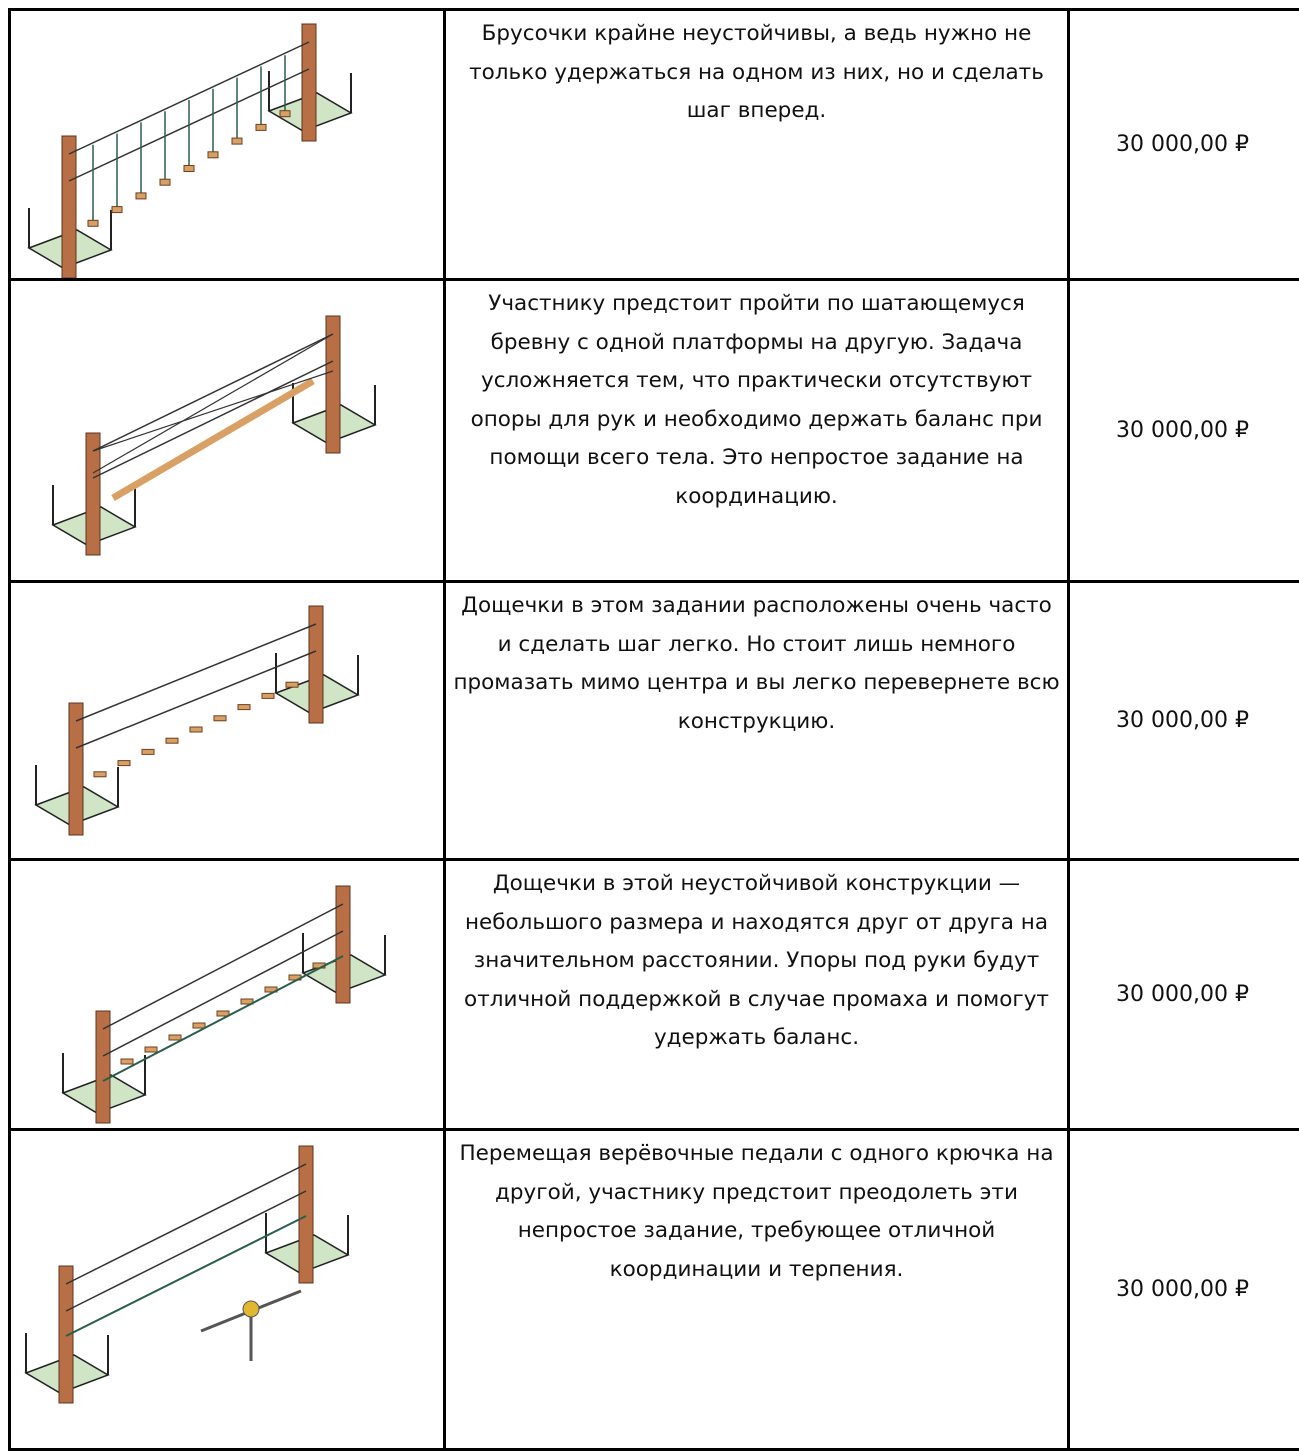 This screenshot has width=1299, height=1451. What do you see at coordinates (213, 439) in the screenshot?
I see `log` at bounding box center [213, 439].